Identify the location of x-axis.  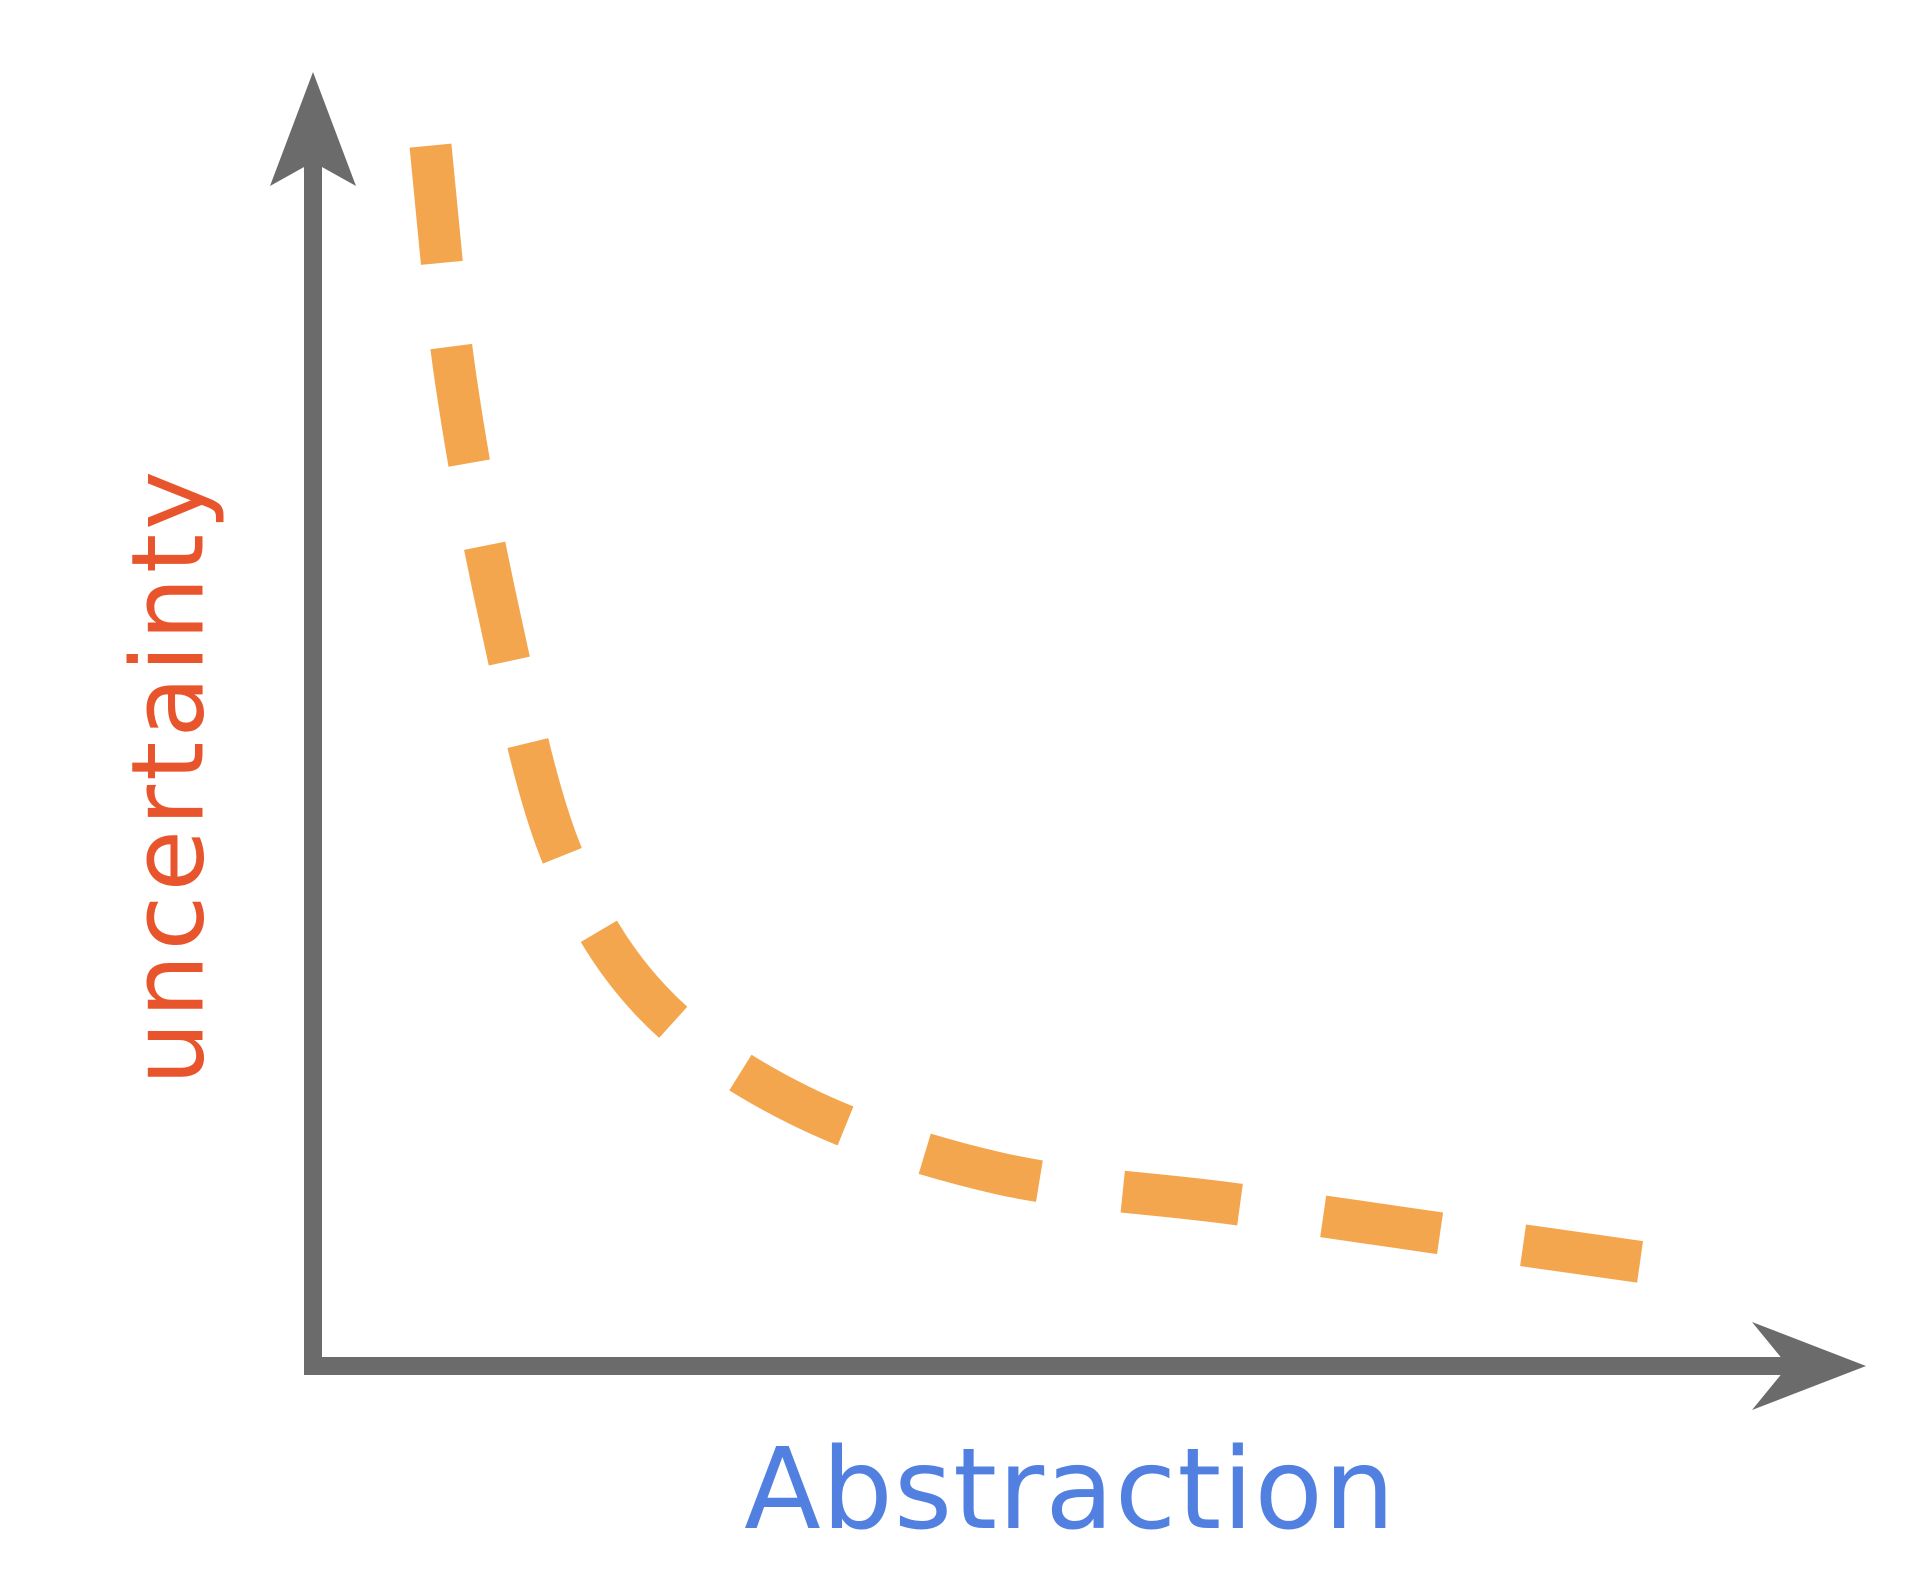
(1085, 1366).